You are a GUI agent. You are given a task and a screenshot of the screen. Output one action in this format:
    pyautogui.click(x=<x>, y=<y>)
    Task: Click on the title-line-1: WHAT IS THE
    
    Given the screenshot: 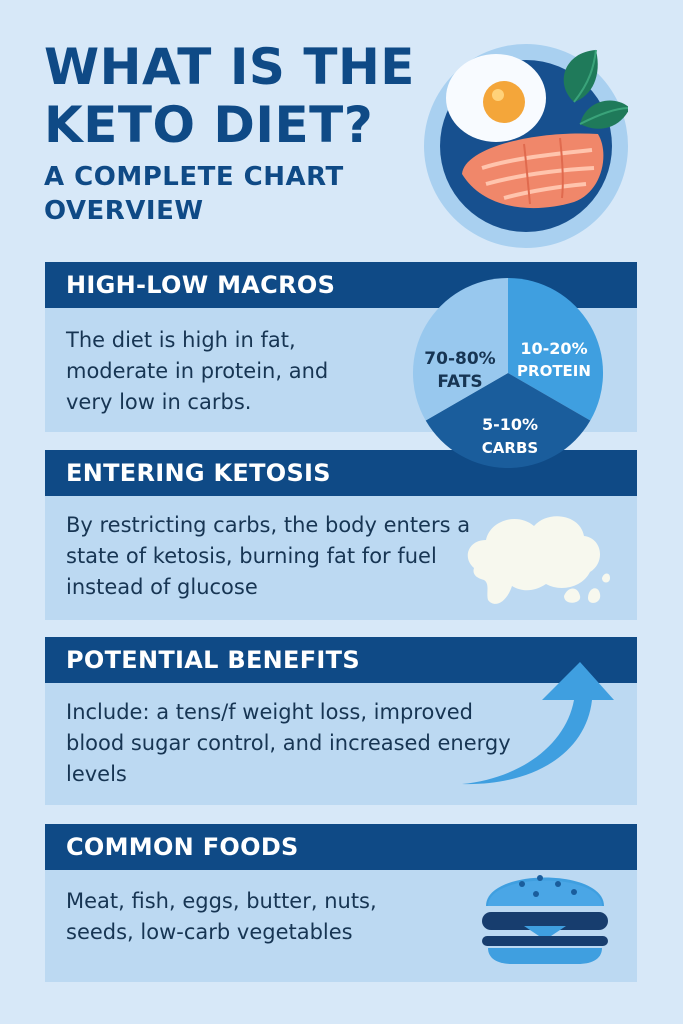 What is the action you would take?
    pyautogui.click(x=229, y=67)
    